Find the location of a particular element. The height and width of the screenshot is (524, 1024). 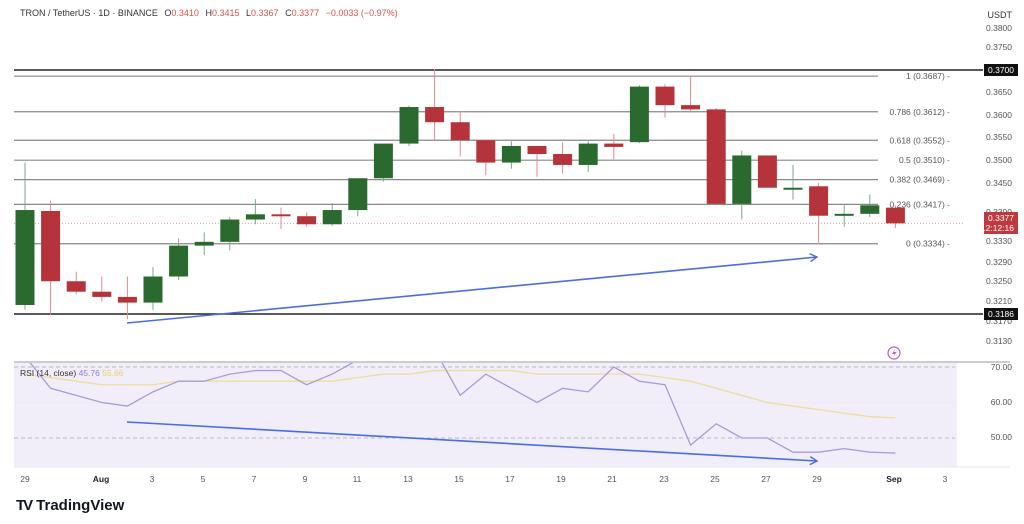

price-axis-label: 0.3650 is located at coordinates (999, 92).